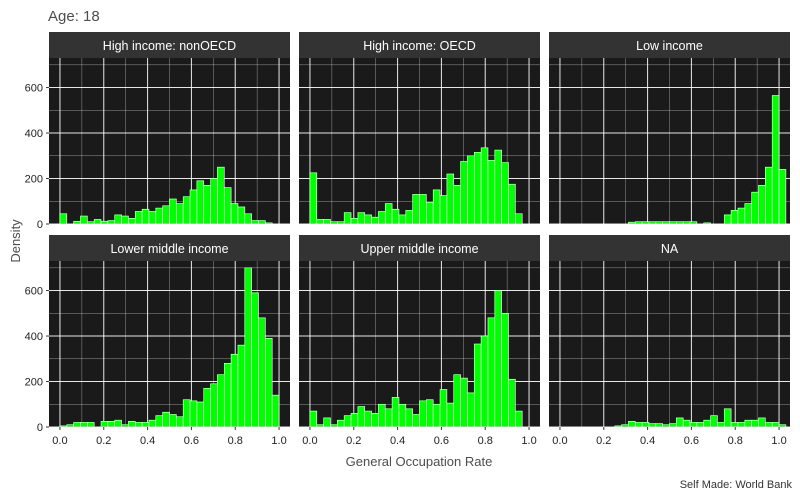  Describe the element at coordinates (74, 16) in the screenshot. I see `chart-title: Age: 18` at that location.